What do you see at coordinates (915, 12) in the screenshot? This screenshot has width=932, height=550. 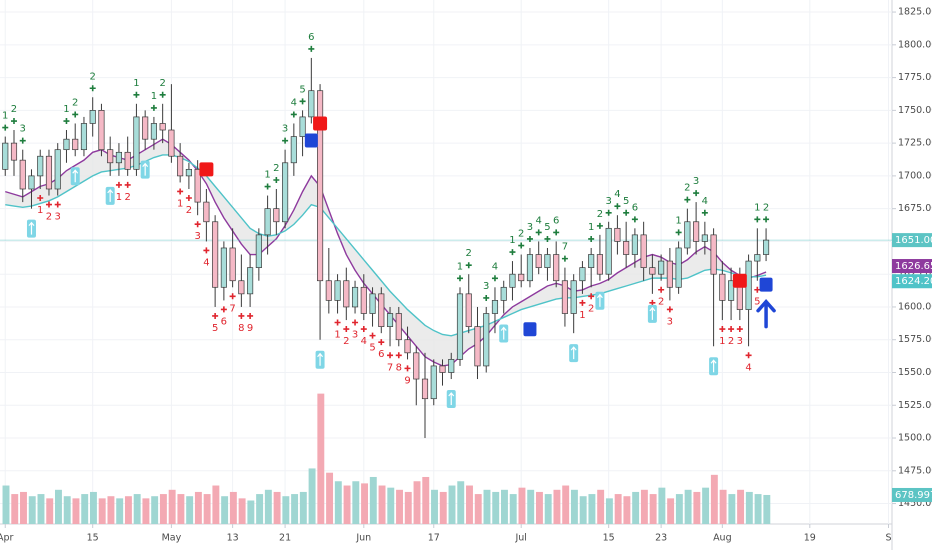 I see `y-tick-label: 1825.00` at bounding box center [915, 12].